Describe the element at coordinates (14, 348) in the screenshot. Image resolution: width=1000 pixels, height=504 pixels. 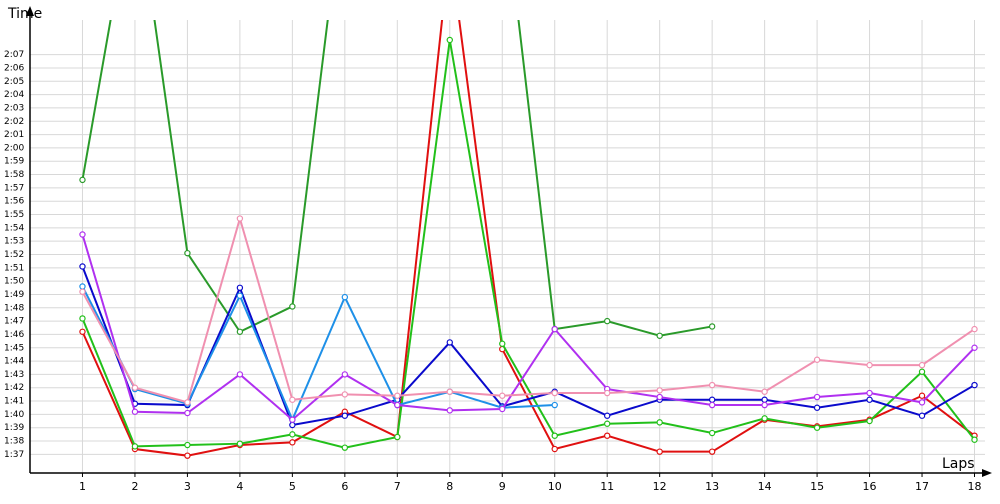
I see `y-tick-label: 1:45` at that location.